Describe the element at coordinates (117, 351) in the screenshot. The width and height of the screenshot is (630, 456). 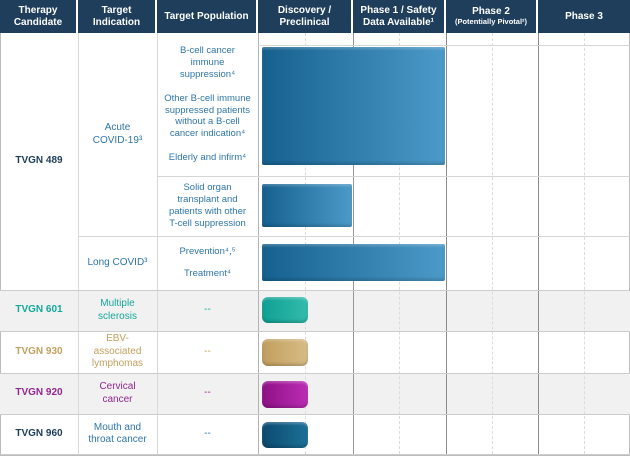
I see `indication-ebv-lymphomas: EBV- associated lymphomas` at that location.